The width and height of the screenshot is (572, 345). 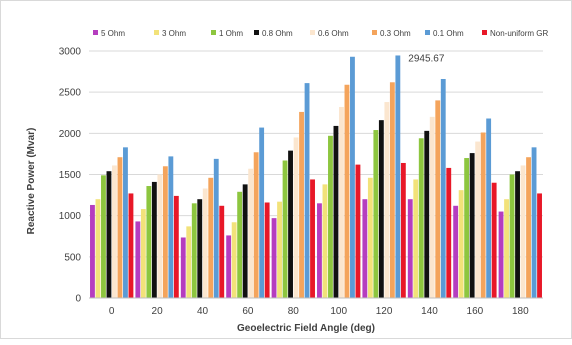 What do you see at coordinates (256, 32) in the screenshot?
I see `legend-swatch-0-8-ohm` at bounding box center [256, 32].